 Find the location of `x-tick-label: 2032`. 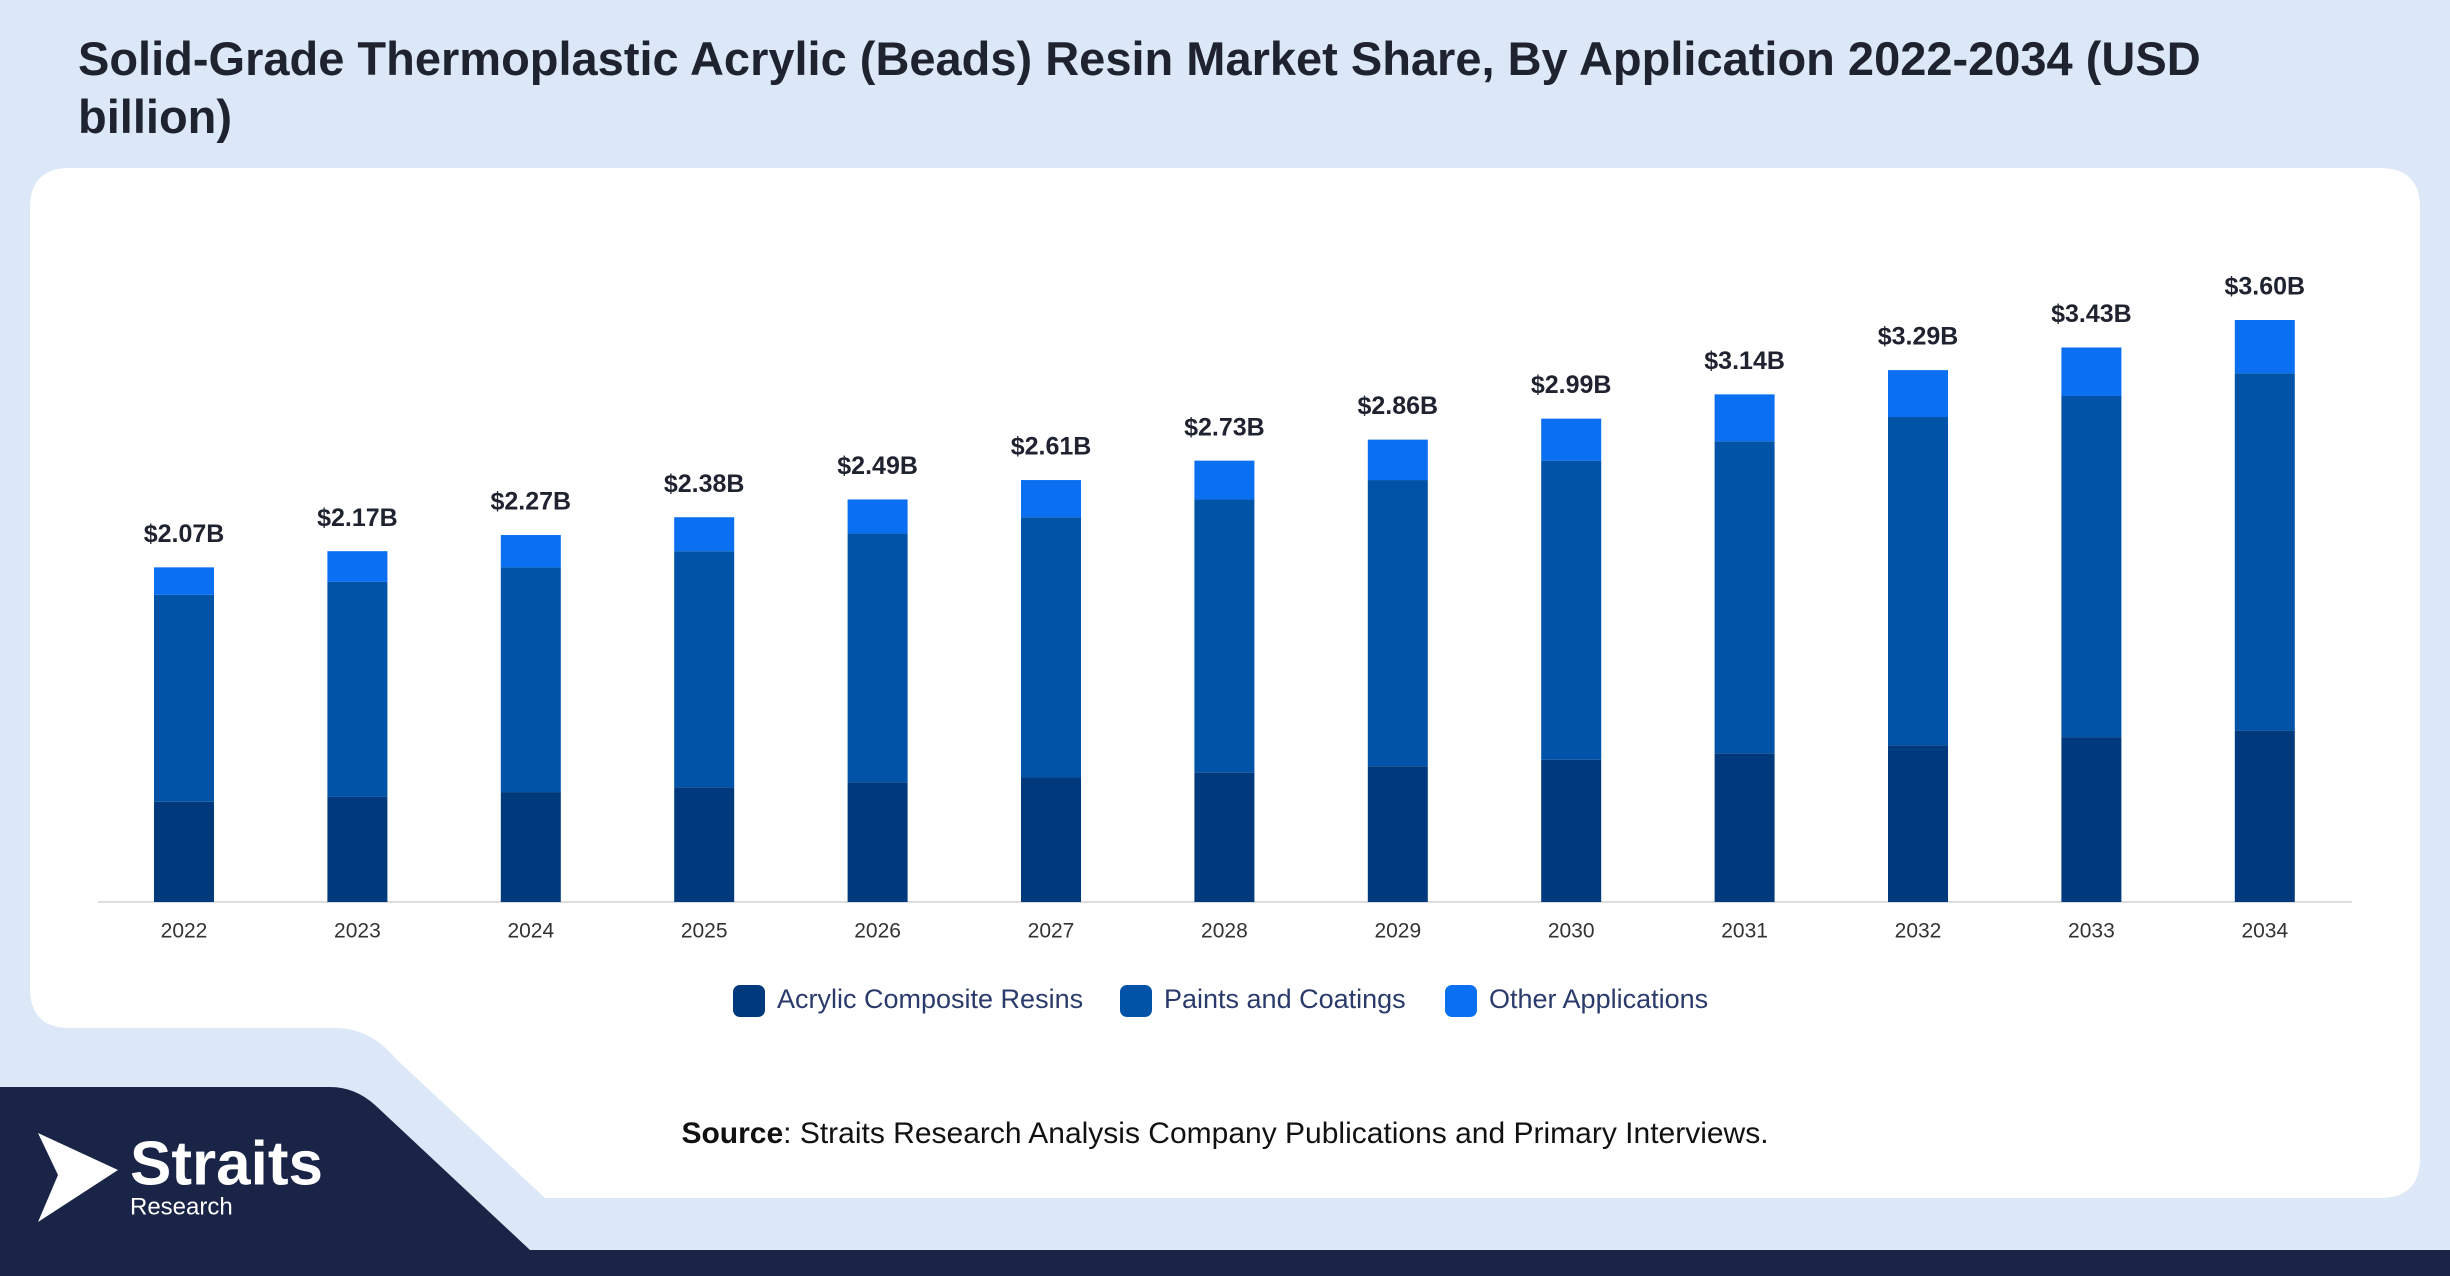

x-tick-label: 2032 is located at coordinates (1918, 931).